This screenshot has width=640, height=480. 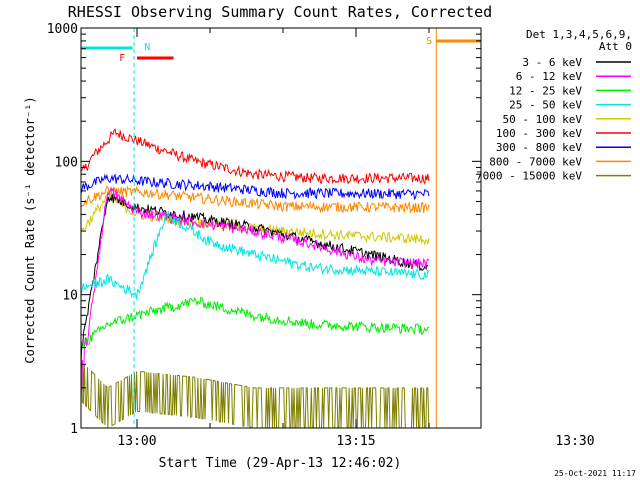 What do you see at coordinates (549, 76) in the screenshot?
I see `legend-label: 6 - 12 keV` at bounding box center [549, 76].